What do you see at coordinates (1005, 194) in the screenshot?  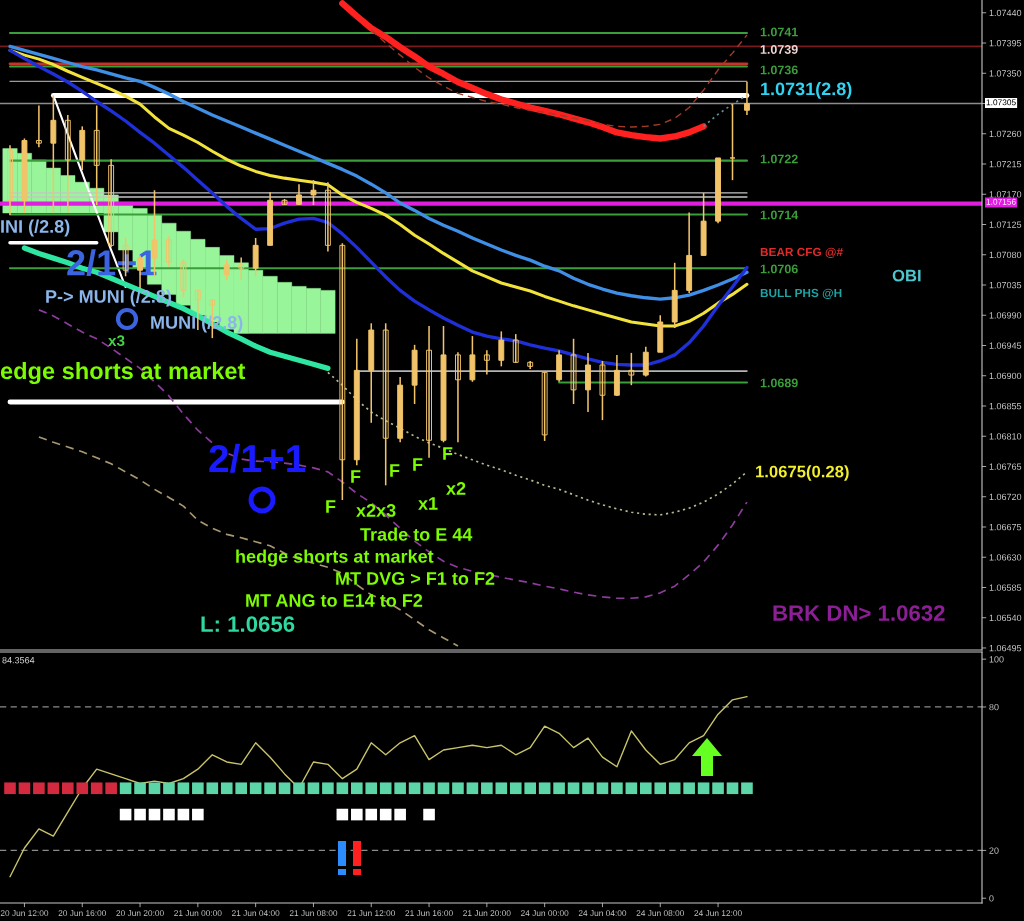 I see `y-tick-label: 1.07170` at bounding box center [1005, 194].